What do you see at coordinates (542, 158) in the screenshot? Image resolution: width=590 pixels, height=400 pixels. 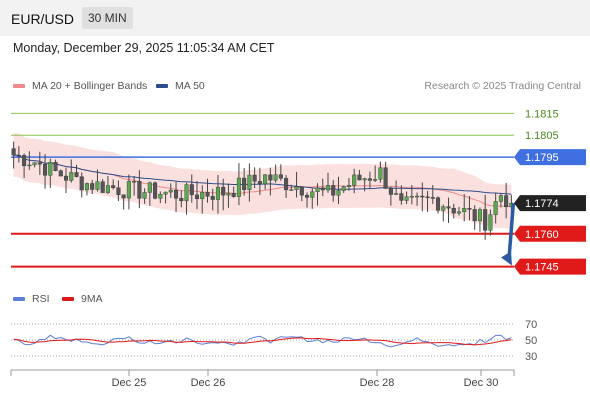 I see `price-tag-1.1795-text: 1.1795` at bounding box center [542, 158].